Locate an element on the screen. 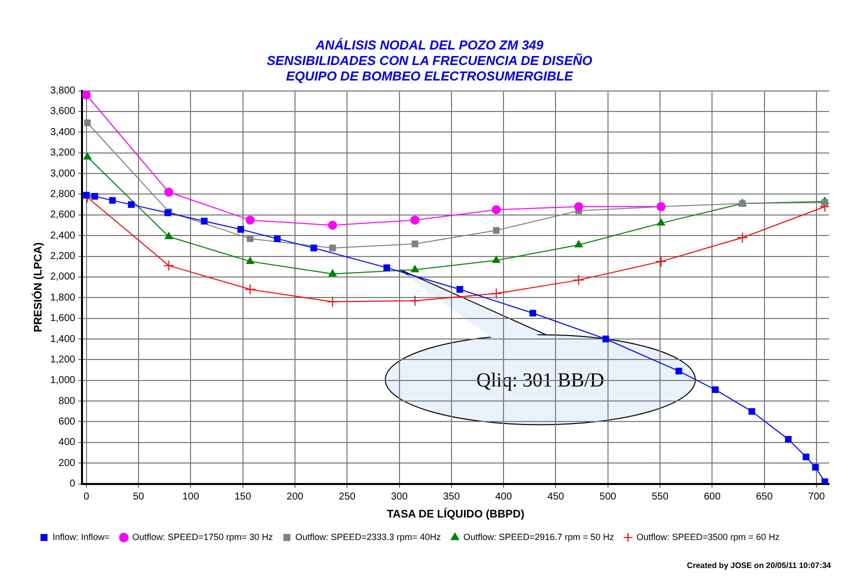 Image resolution: width=845 pixels, height=578 pixels. y-tick-label: 400 is located at coordinates (67, 442).